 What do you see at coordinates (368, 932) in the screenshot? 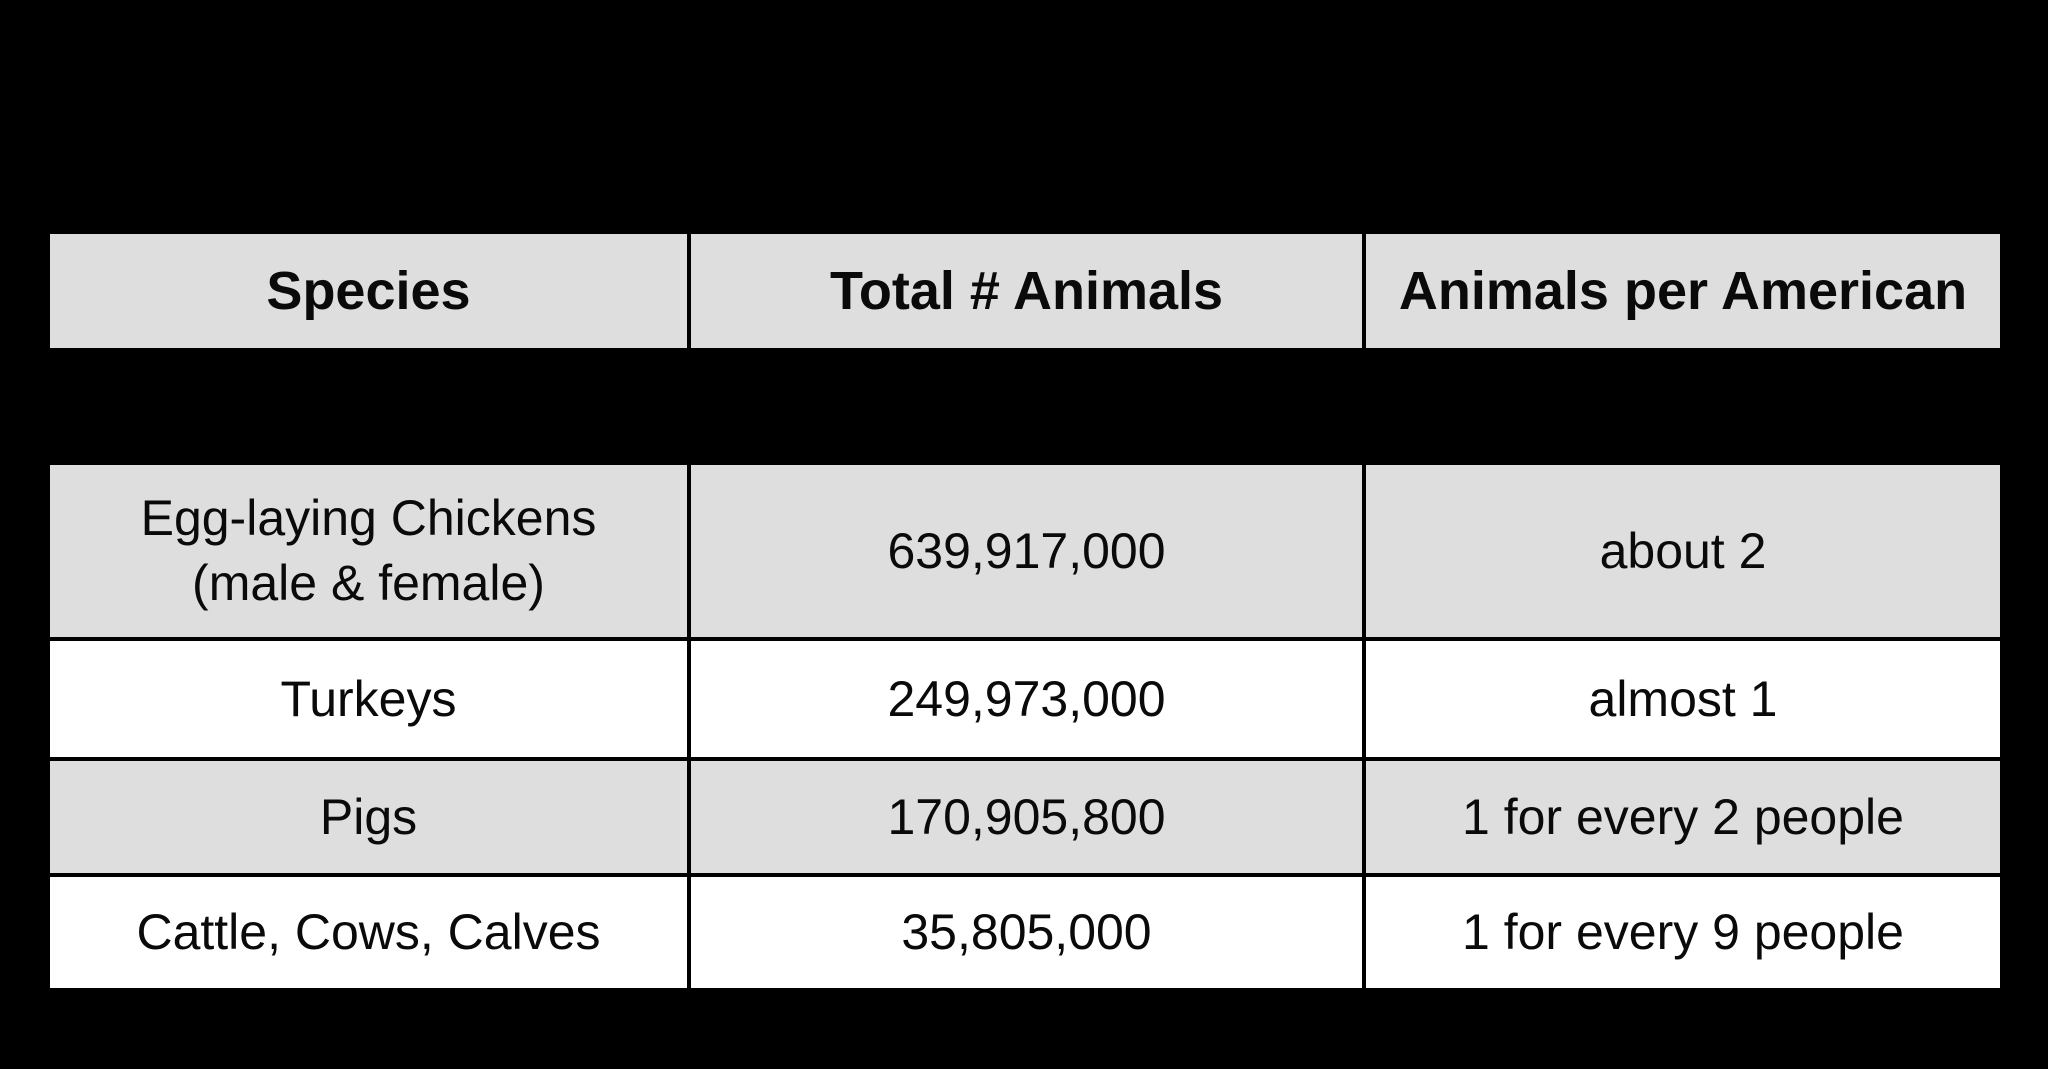
I see `table-cell-species-row3: Cattle, Cows, Calves` at bounding box center [368, 932].